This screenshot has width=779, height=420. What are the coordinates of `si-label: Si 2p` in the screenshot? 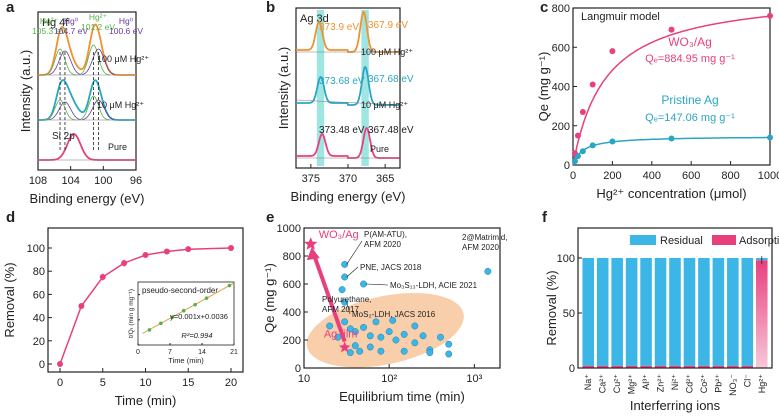 It's located at (63, 136).